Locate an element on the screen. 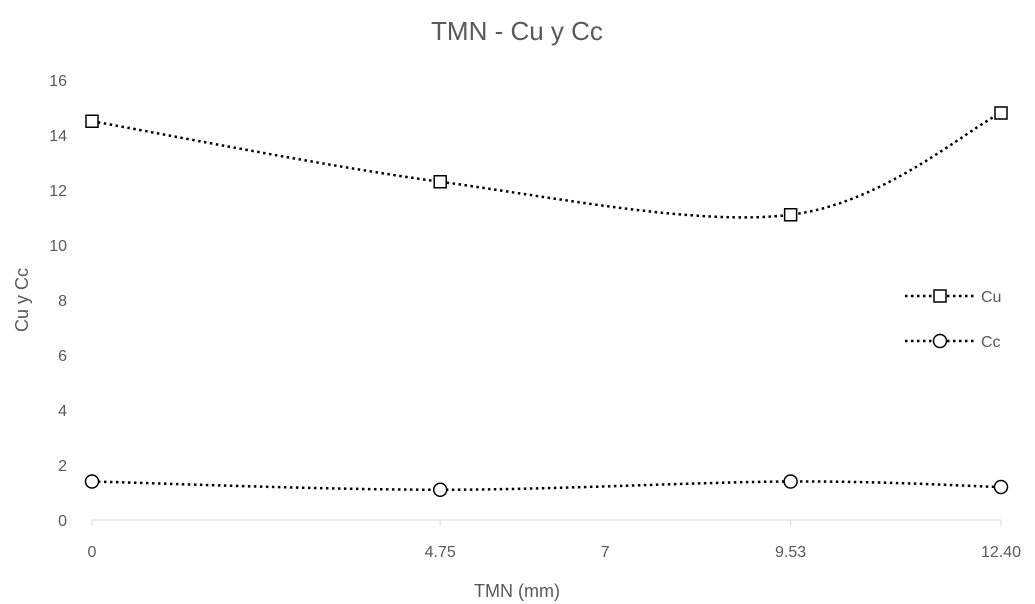 The height and width of the screenshot is (604, 1035). x-axis-title: TMN (mm) is located at coordinates (517, 591).